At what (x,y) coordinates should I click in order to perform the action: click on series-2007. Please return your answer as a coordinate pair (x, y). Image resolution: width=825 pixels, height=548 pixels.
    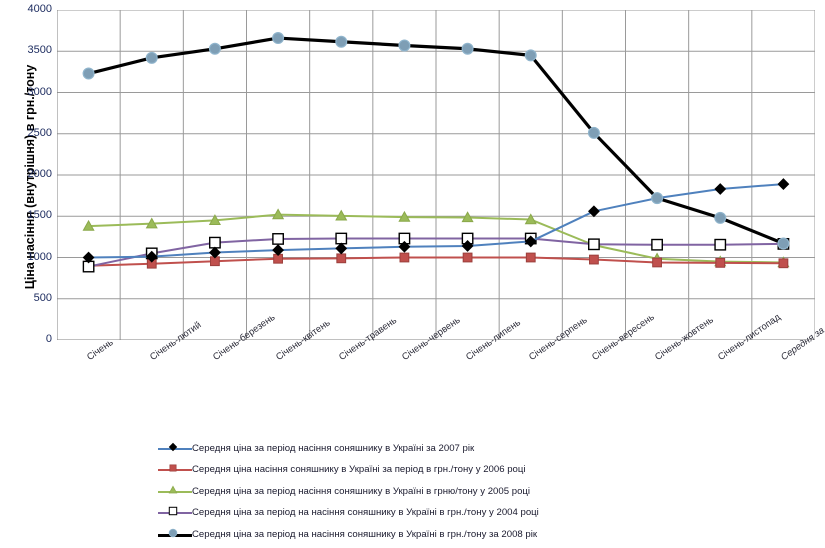
    Looking at the image, I should click on (436, 221).